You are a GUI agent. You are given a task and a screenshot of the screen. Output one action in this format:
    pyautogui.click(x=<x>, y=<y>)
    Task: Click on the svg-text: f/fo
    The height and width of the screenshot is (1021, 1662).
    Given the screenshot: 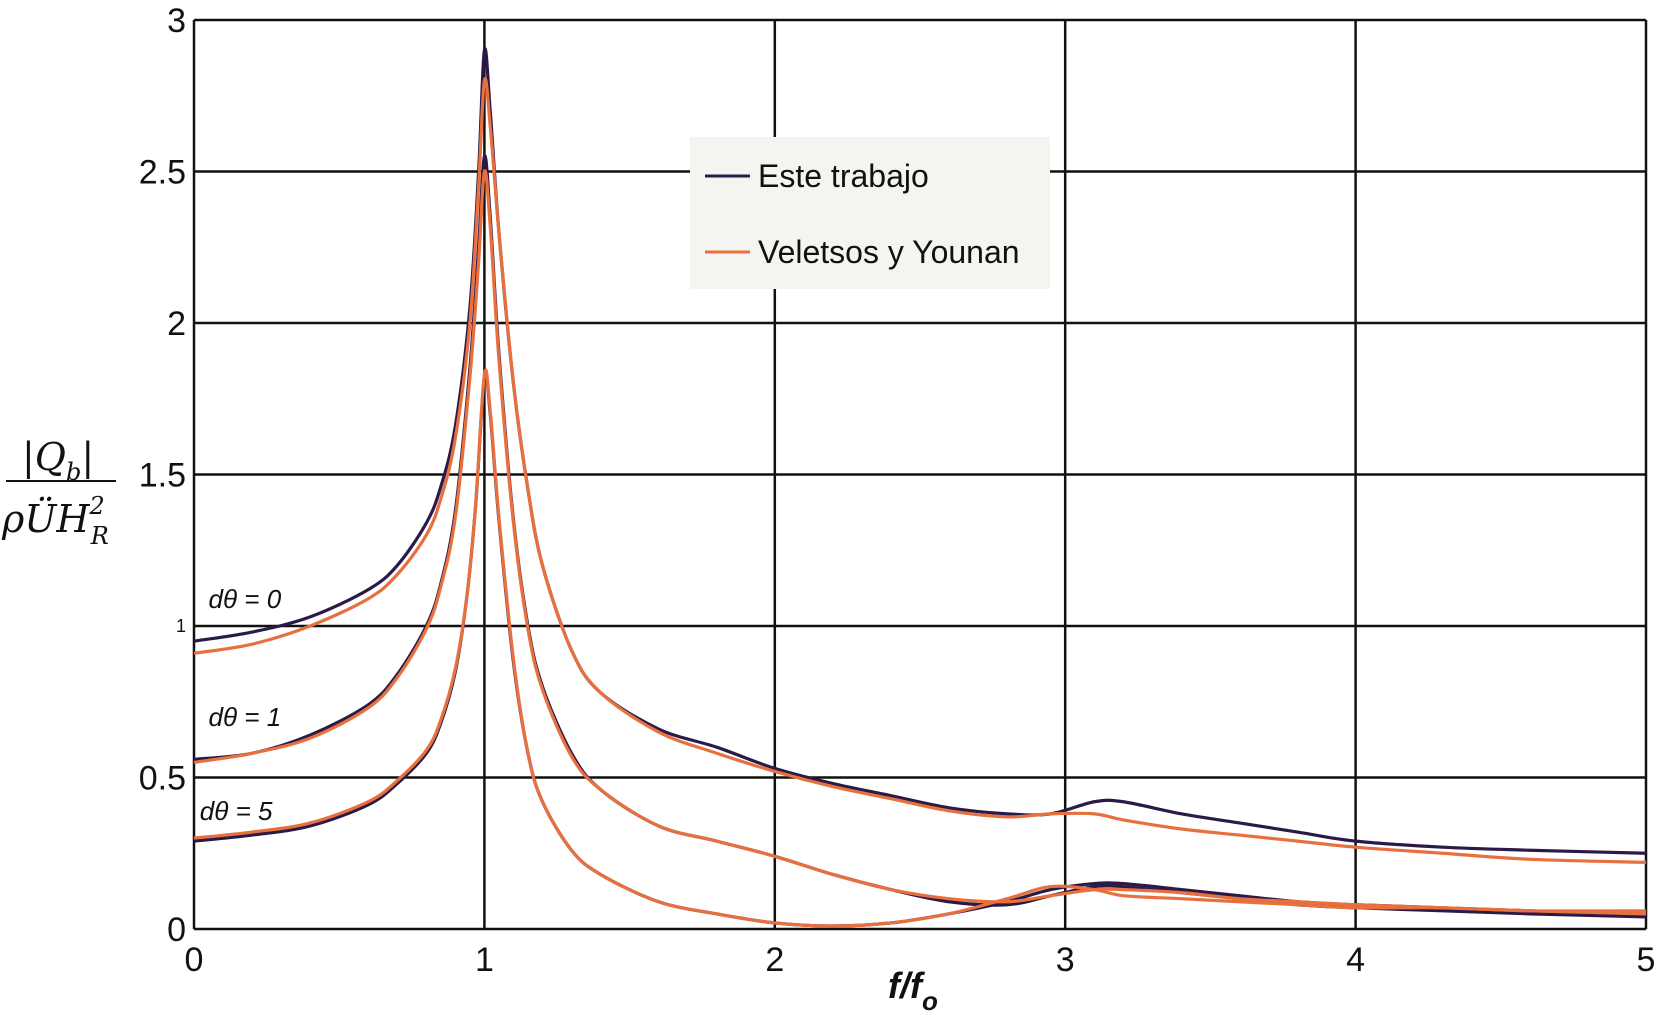 What is the action you would take?
    pyautogui.click(x=913, y=990)
    